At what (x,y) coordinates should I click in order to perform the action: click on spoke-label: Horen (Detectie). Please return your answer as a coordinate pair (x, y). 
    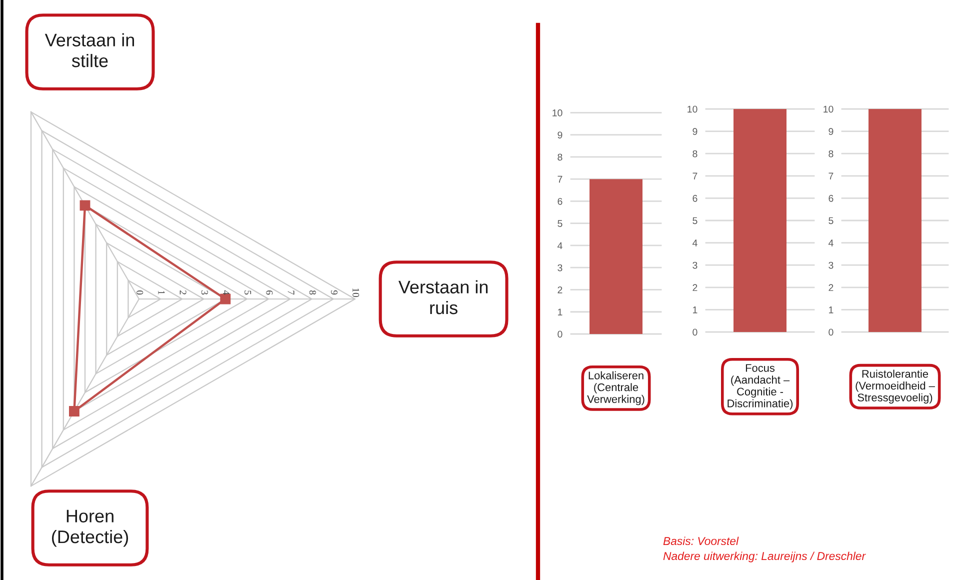
    Looking at the image, I should click on (90, 528).